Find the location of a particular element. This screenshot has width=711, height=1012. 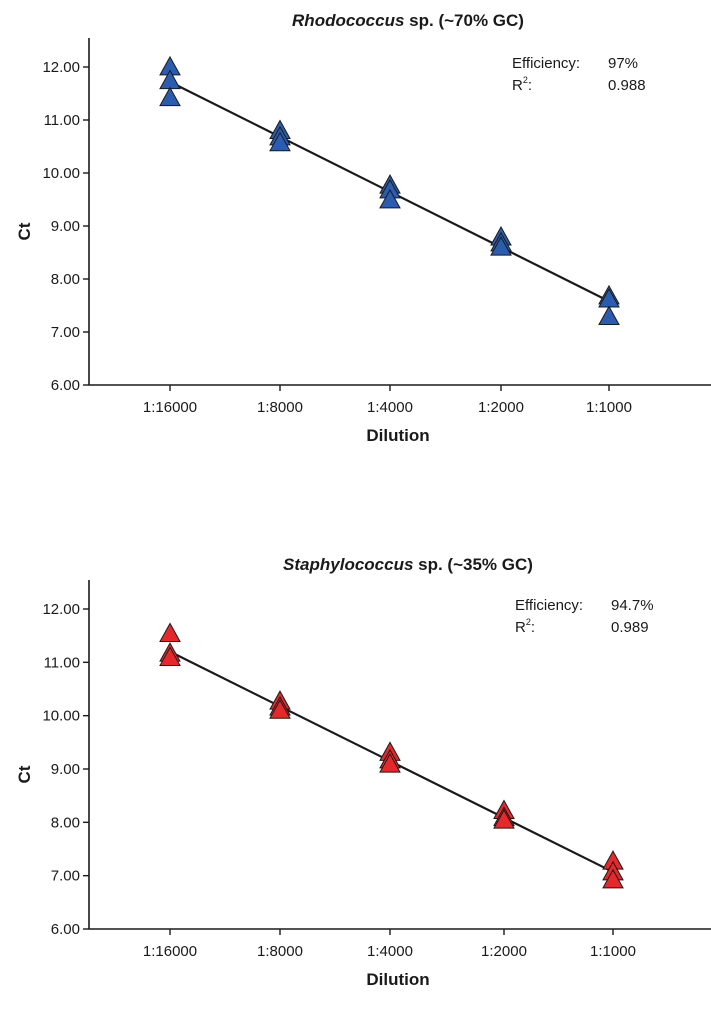

chart-title-genus: Staphylococcus is located at coordinates (348, 564).